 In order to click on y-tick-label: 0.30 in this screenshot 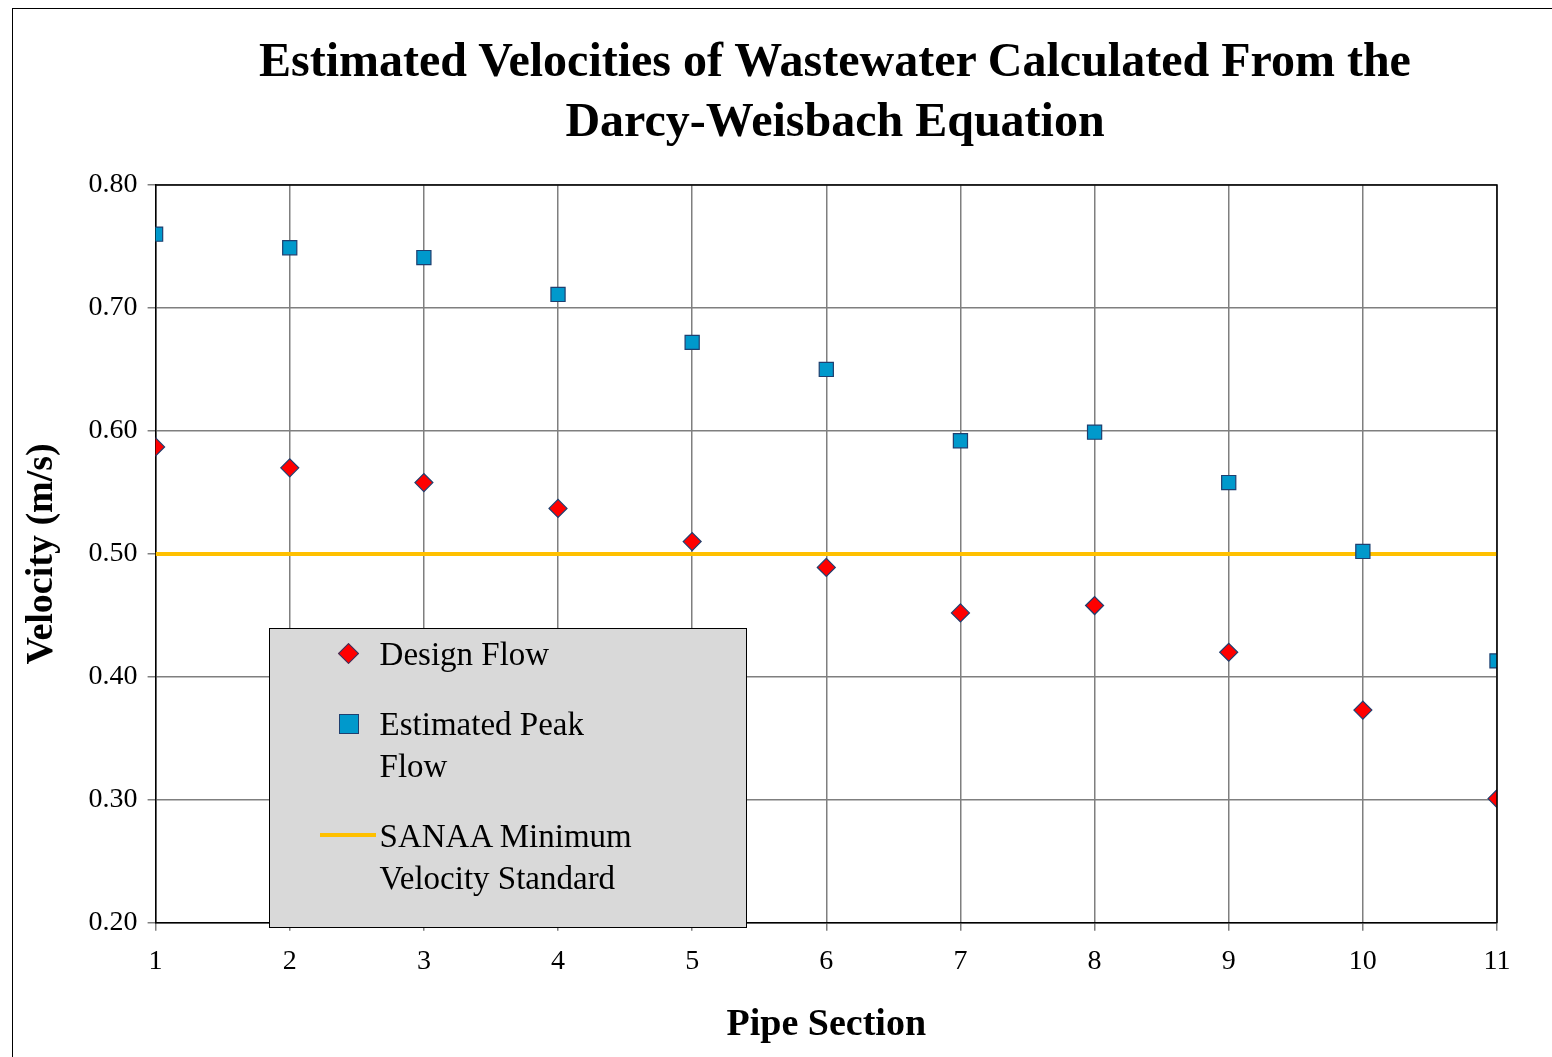, I will do `click(113, 798)`.